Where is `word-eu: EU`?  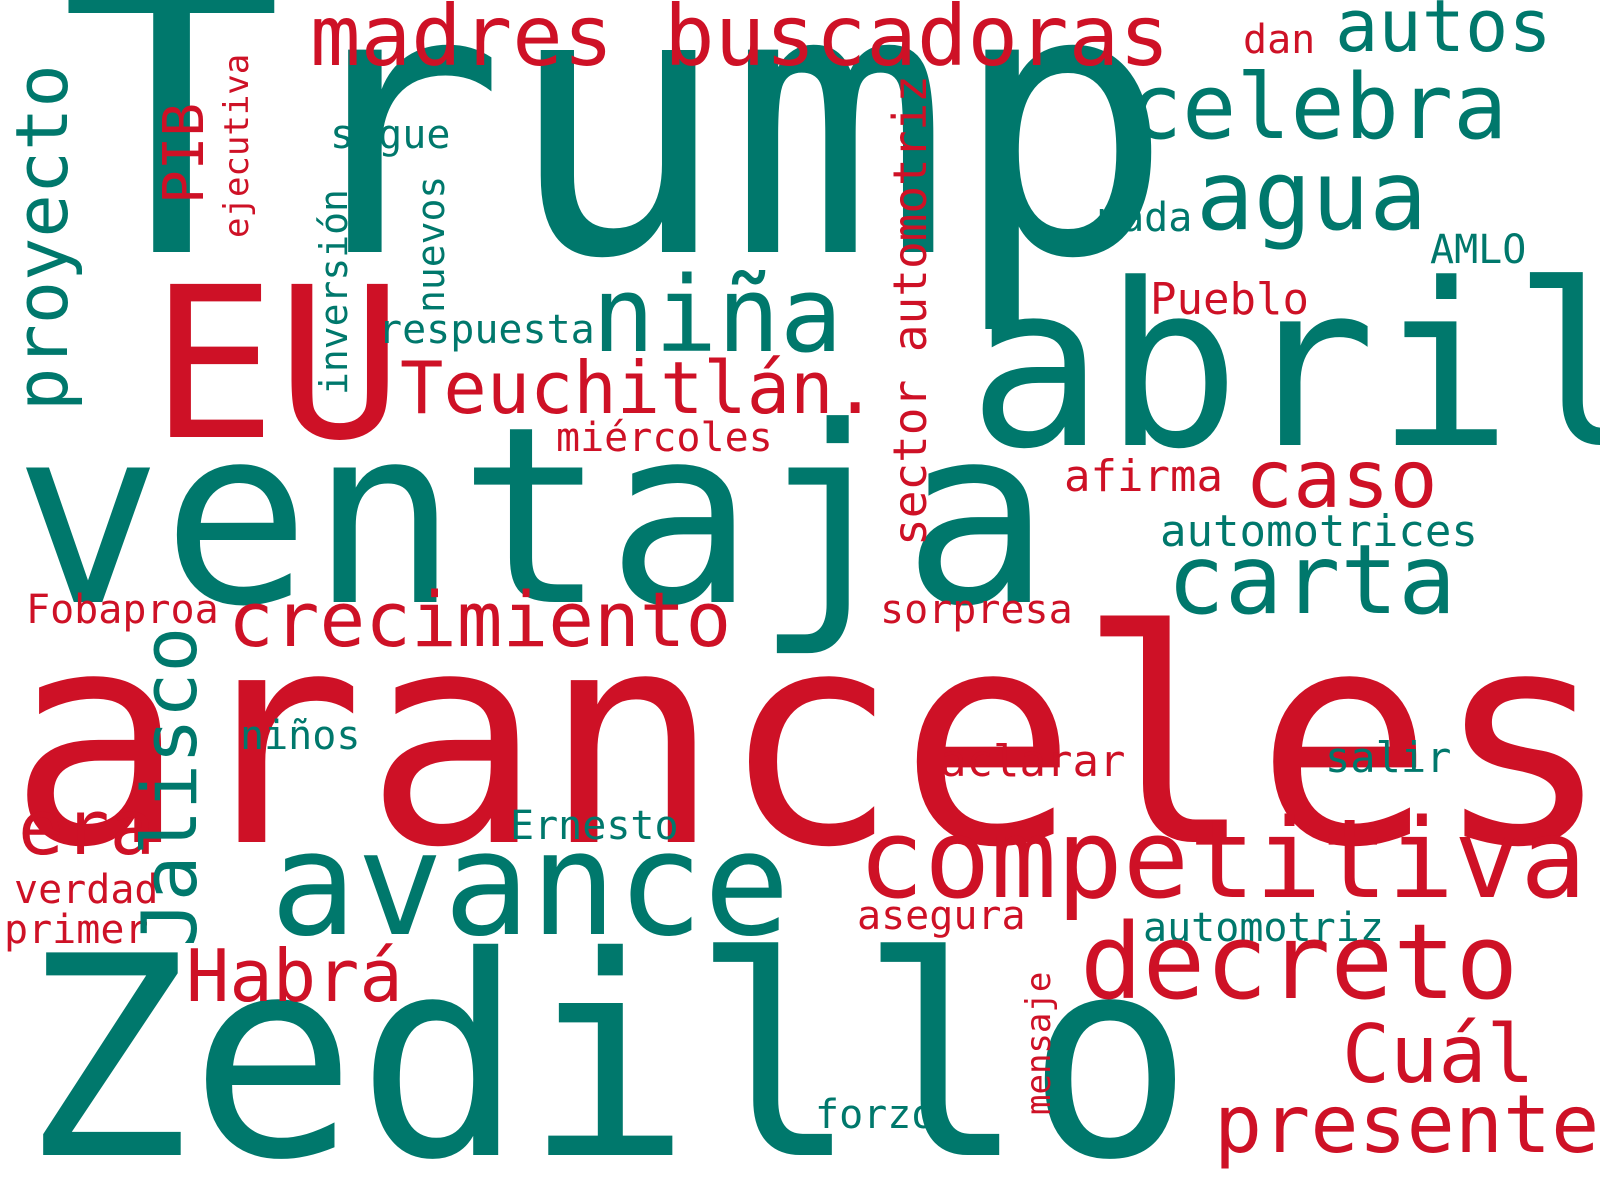 word-eu: EU is located at coordinates (276, 364).